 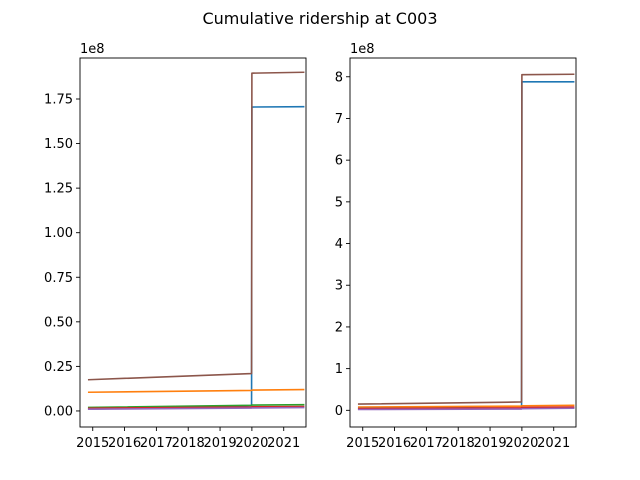 I want to click on y-tick-label: 1.50, so click(x=58, y=144).